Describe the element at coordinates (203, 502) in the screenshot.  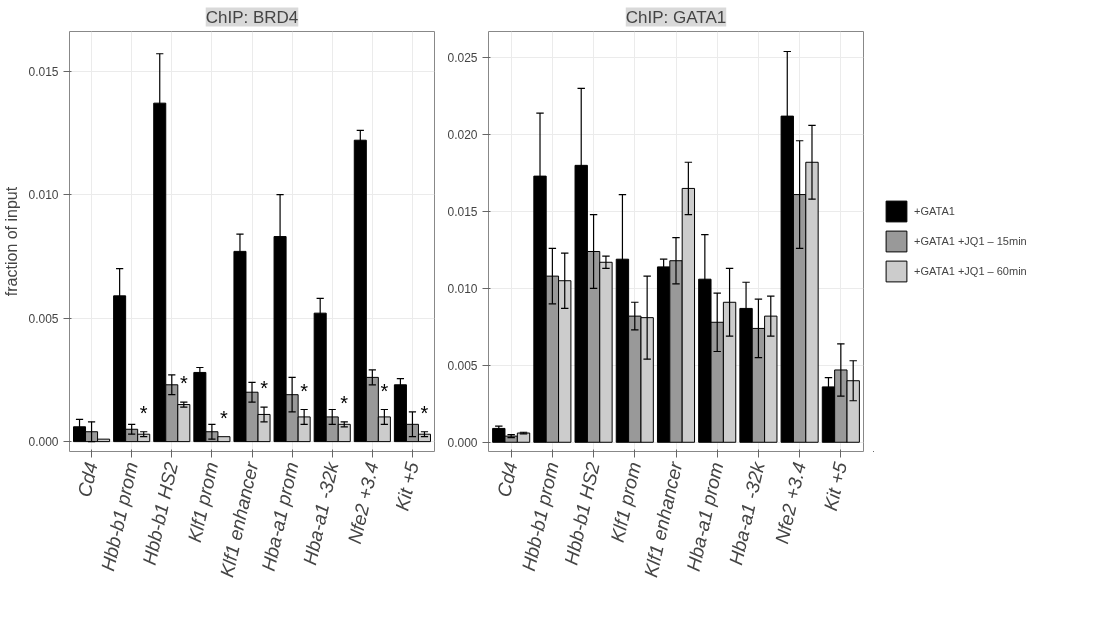
I see `x-tick-label: Klf1 prom` at that location.